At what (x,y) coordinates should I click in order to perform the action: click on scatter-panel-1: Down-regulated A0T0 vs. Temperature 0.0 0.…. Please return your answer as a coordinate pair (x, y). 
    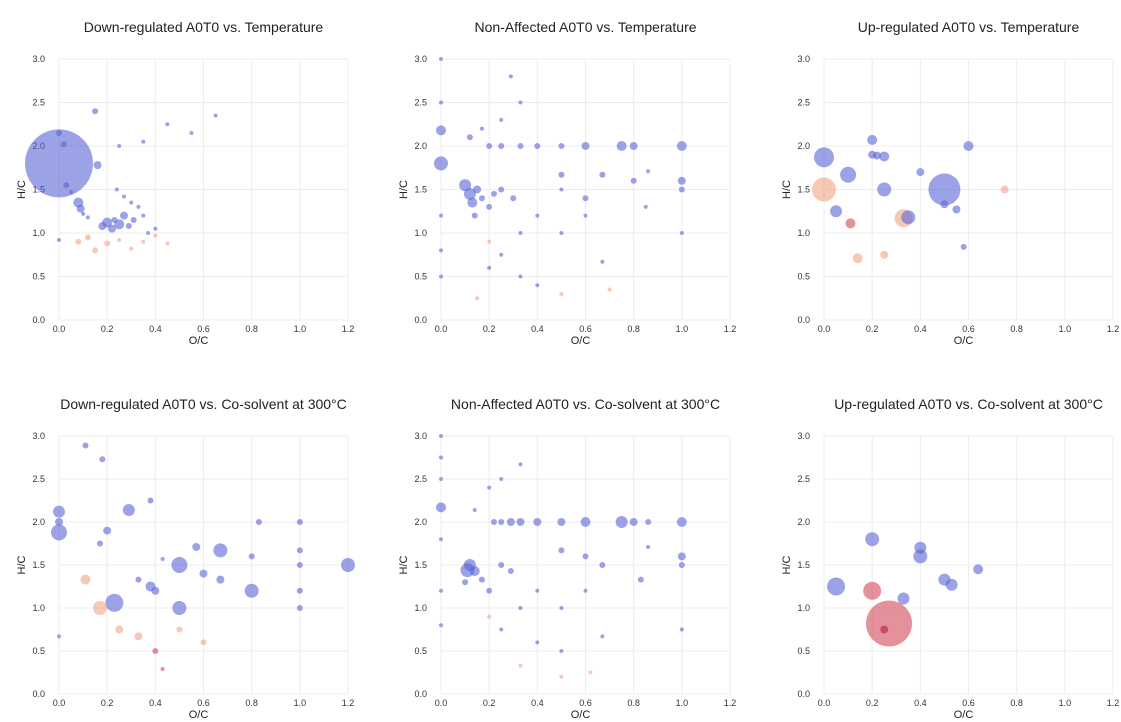
    Looking at the image, I should click on (185, 183).